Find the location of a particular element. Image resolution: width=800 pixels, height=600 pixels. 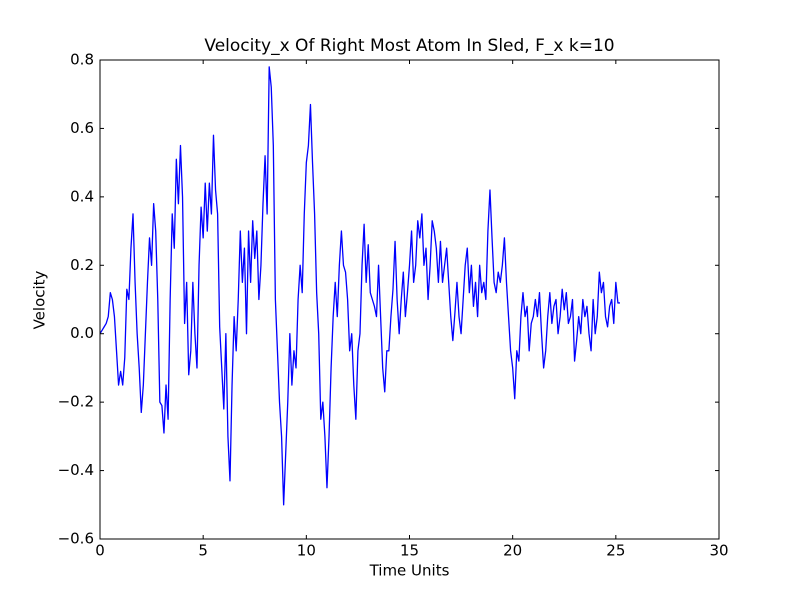

x-tick-label: 15 is located at coordinates (409, 551).